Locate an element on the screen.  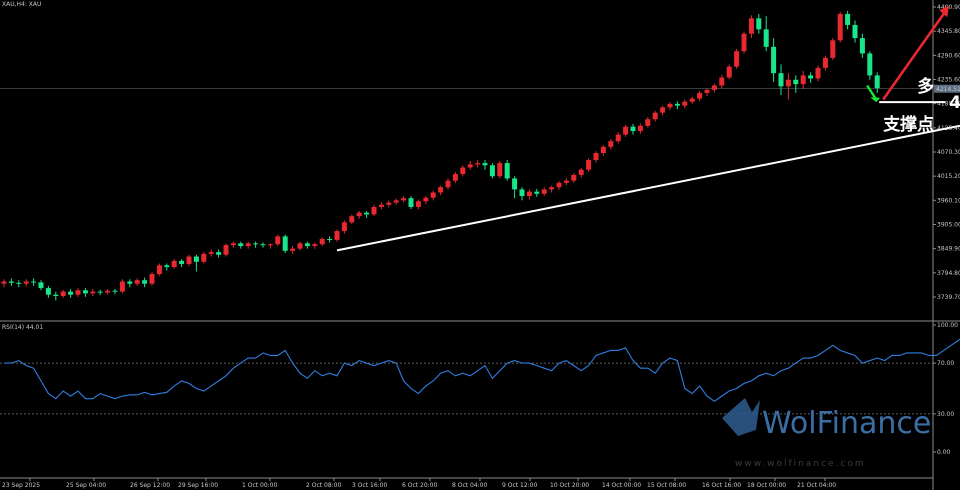
price-tick-label: 3794.80 is located at coordinates (948, 273).